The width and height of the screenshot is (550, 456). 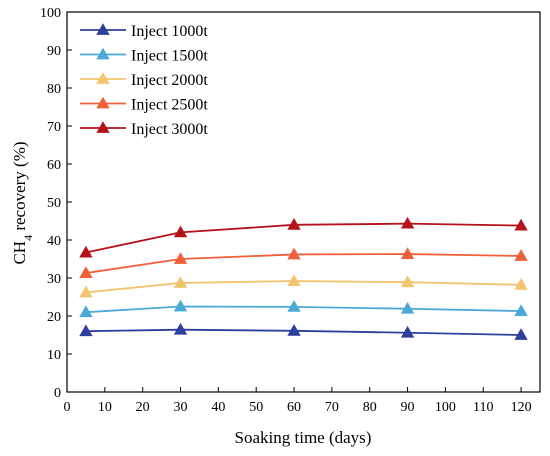 I want to click on y-axis-title-main: CH, so click(x=19, y=253).